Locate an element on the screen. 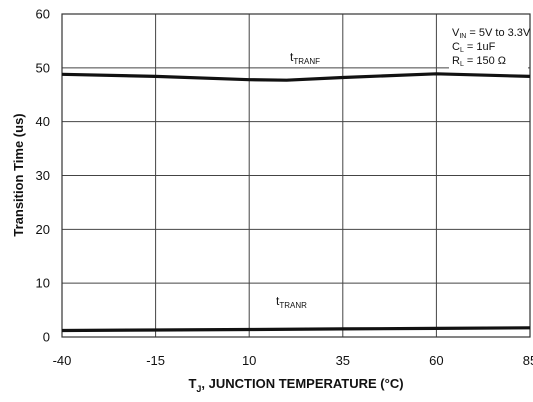 This screenshot has height=402, width=533. y-tick-label: 50 is located at coordinates (43, 67).